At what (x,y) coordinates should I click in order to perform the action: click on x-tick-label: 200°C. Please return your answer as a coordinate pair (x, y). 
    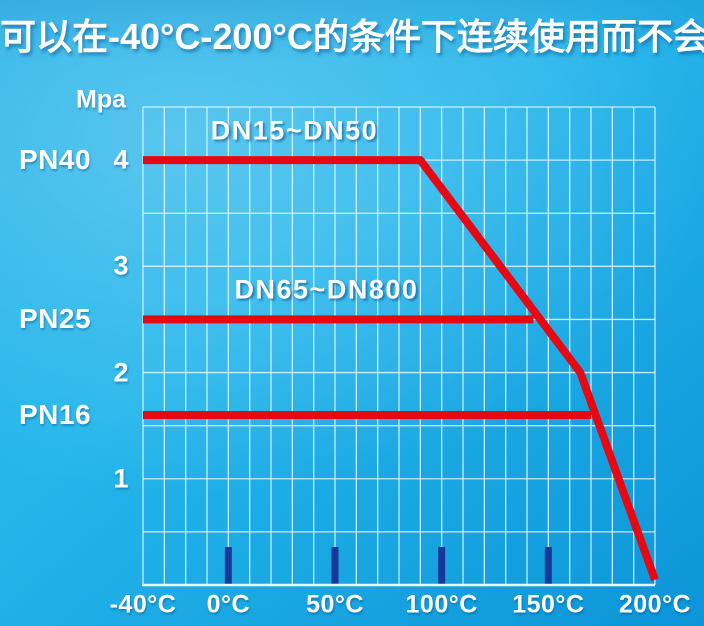
    Looking at the image, I should click on (655, 604).